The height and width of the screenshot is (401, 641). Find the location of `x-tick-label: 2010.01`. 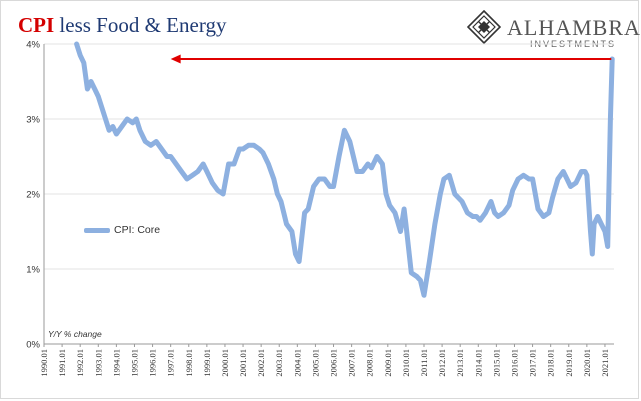

x-tick-label: 2010.01 is located at coordinates (406, 363).